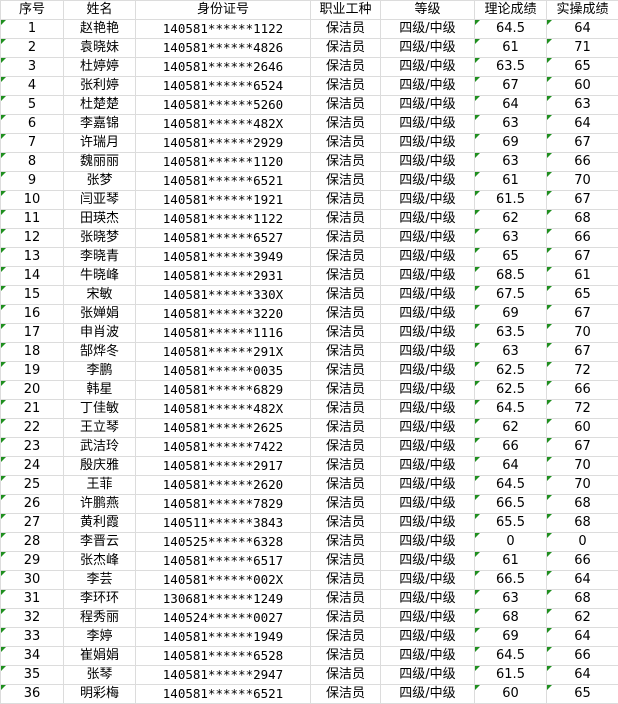 This screenshot has width=618, height=704. What do you see at coordinates (100, 295) in the screenshot?
I see `cell-name: 宋敏` at bounding box center [100, 295].